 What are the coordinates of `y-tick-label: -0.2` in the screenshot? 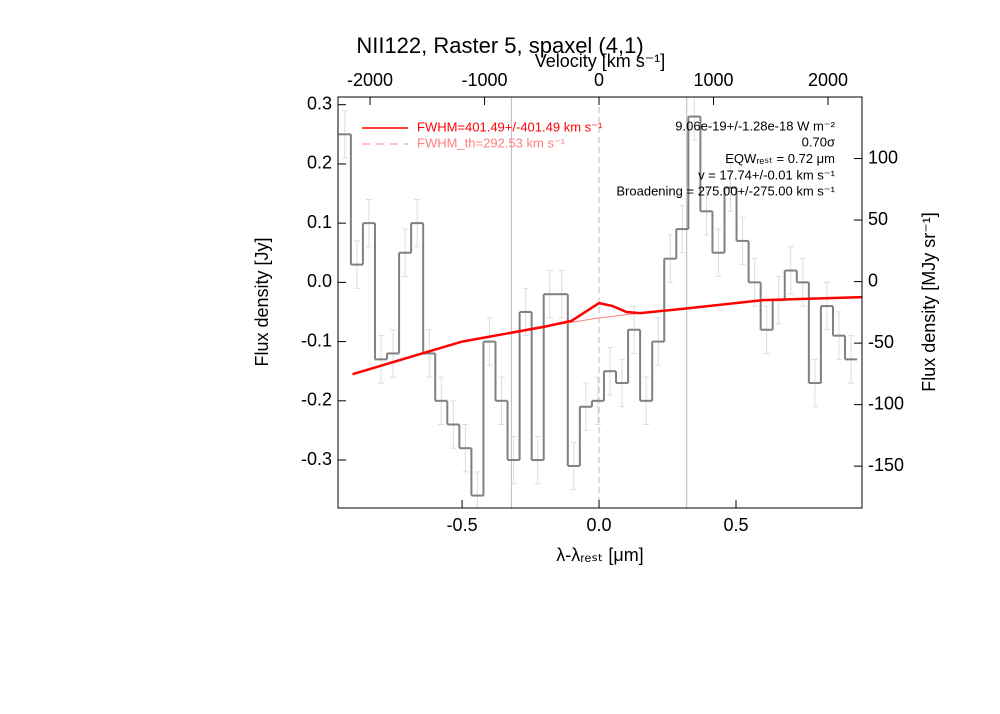 It's located at (316, 400).